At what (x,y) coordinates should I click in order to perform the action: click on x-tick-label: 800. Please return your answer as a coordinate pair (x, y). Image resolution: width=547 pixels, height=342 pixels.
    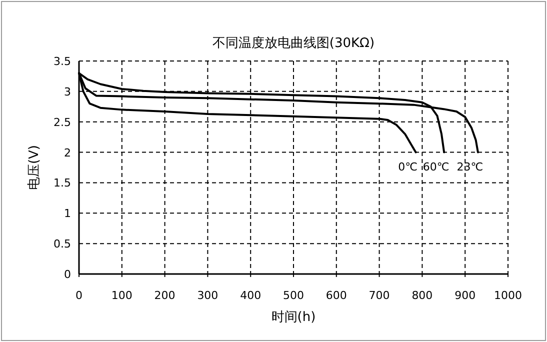
    Looking at the image, I should click on (422, 295).